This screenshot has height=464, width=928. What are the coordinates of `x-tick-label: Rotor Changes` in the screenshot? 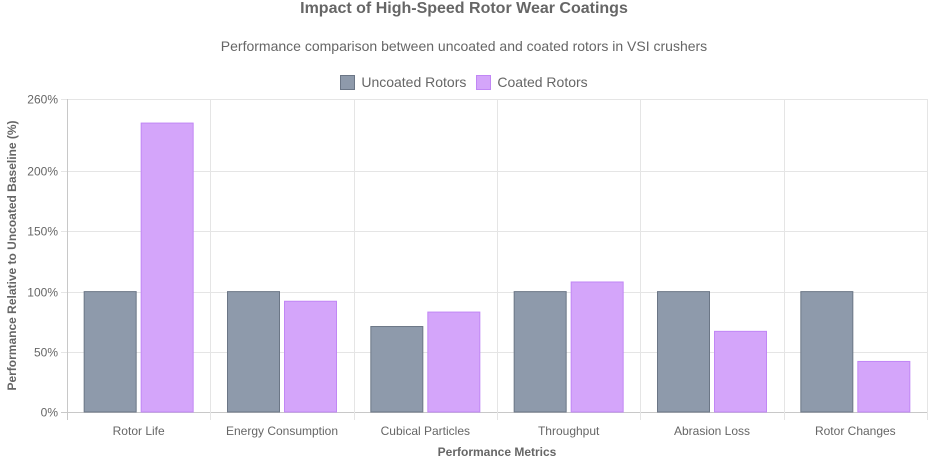 It's located at (855, 431).